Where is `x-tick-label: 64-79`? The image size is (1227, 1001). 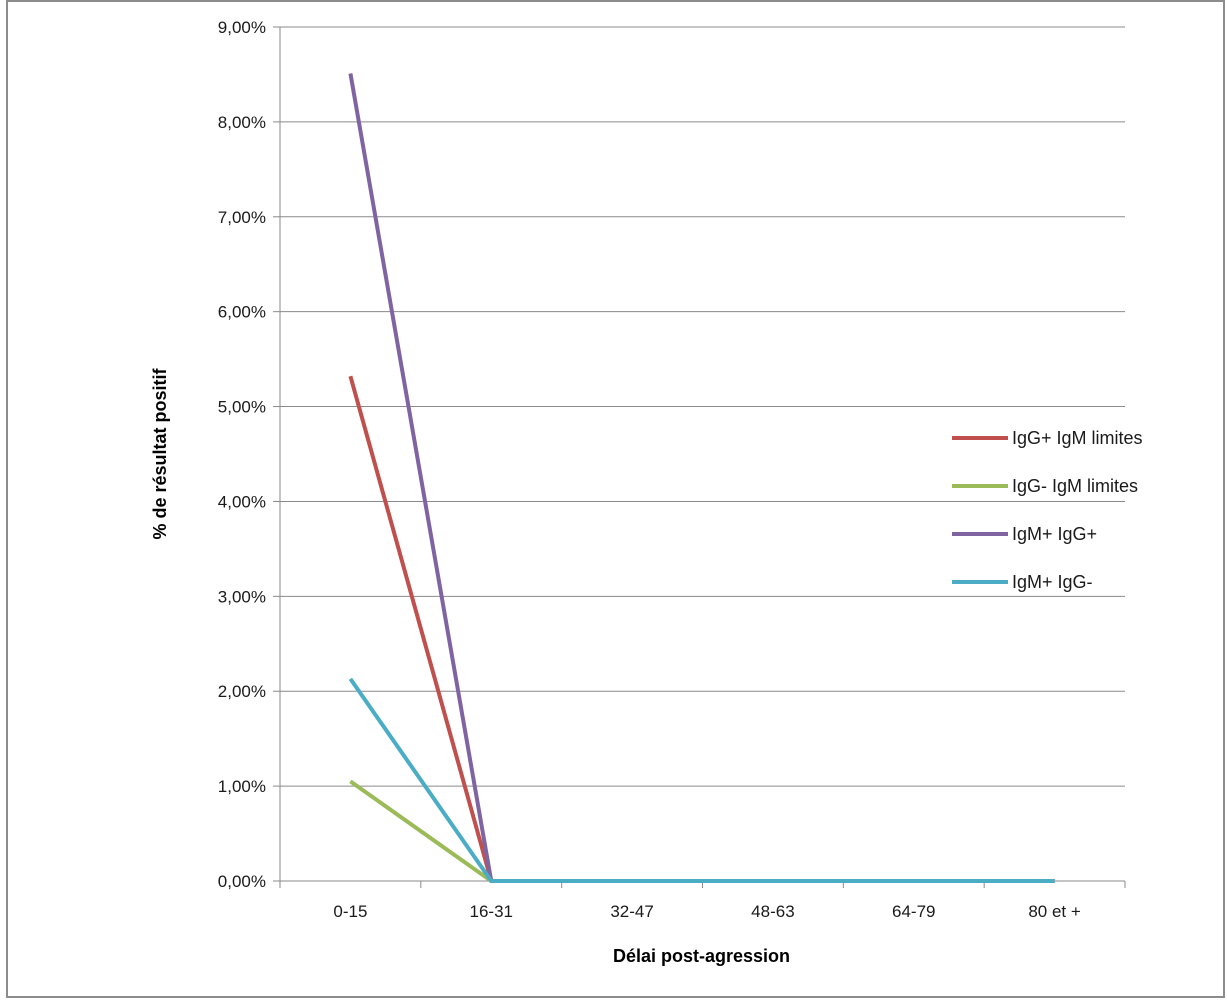
x-tick-label: 64-79 is located at coordinates (913, 911).